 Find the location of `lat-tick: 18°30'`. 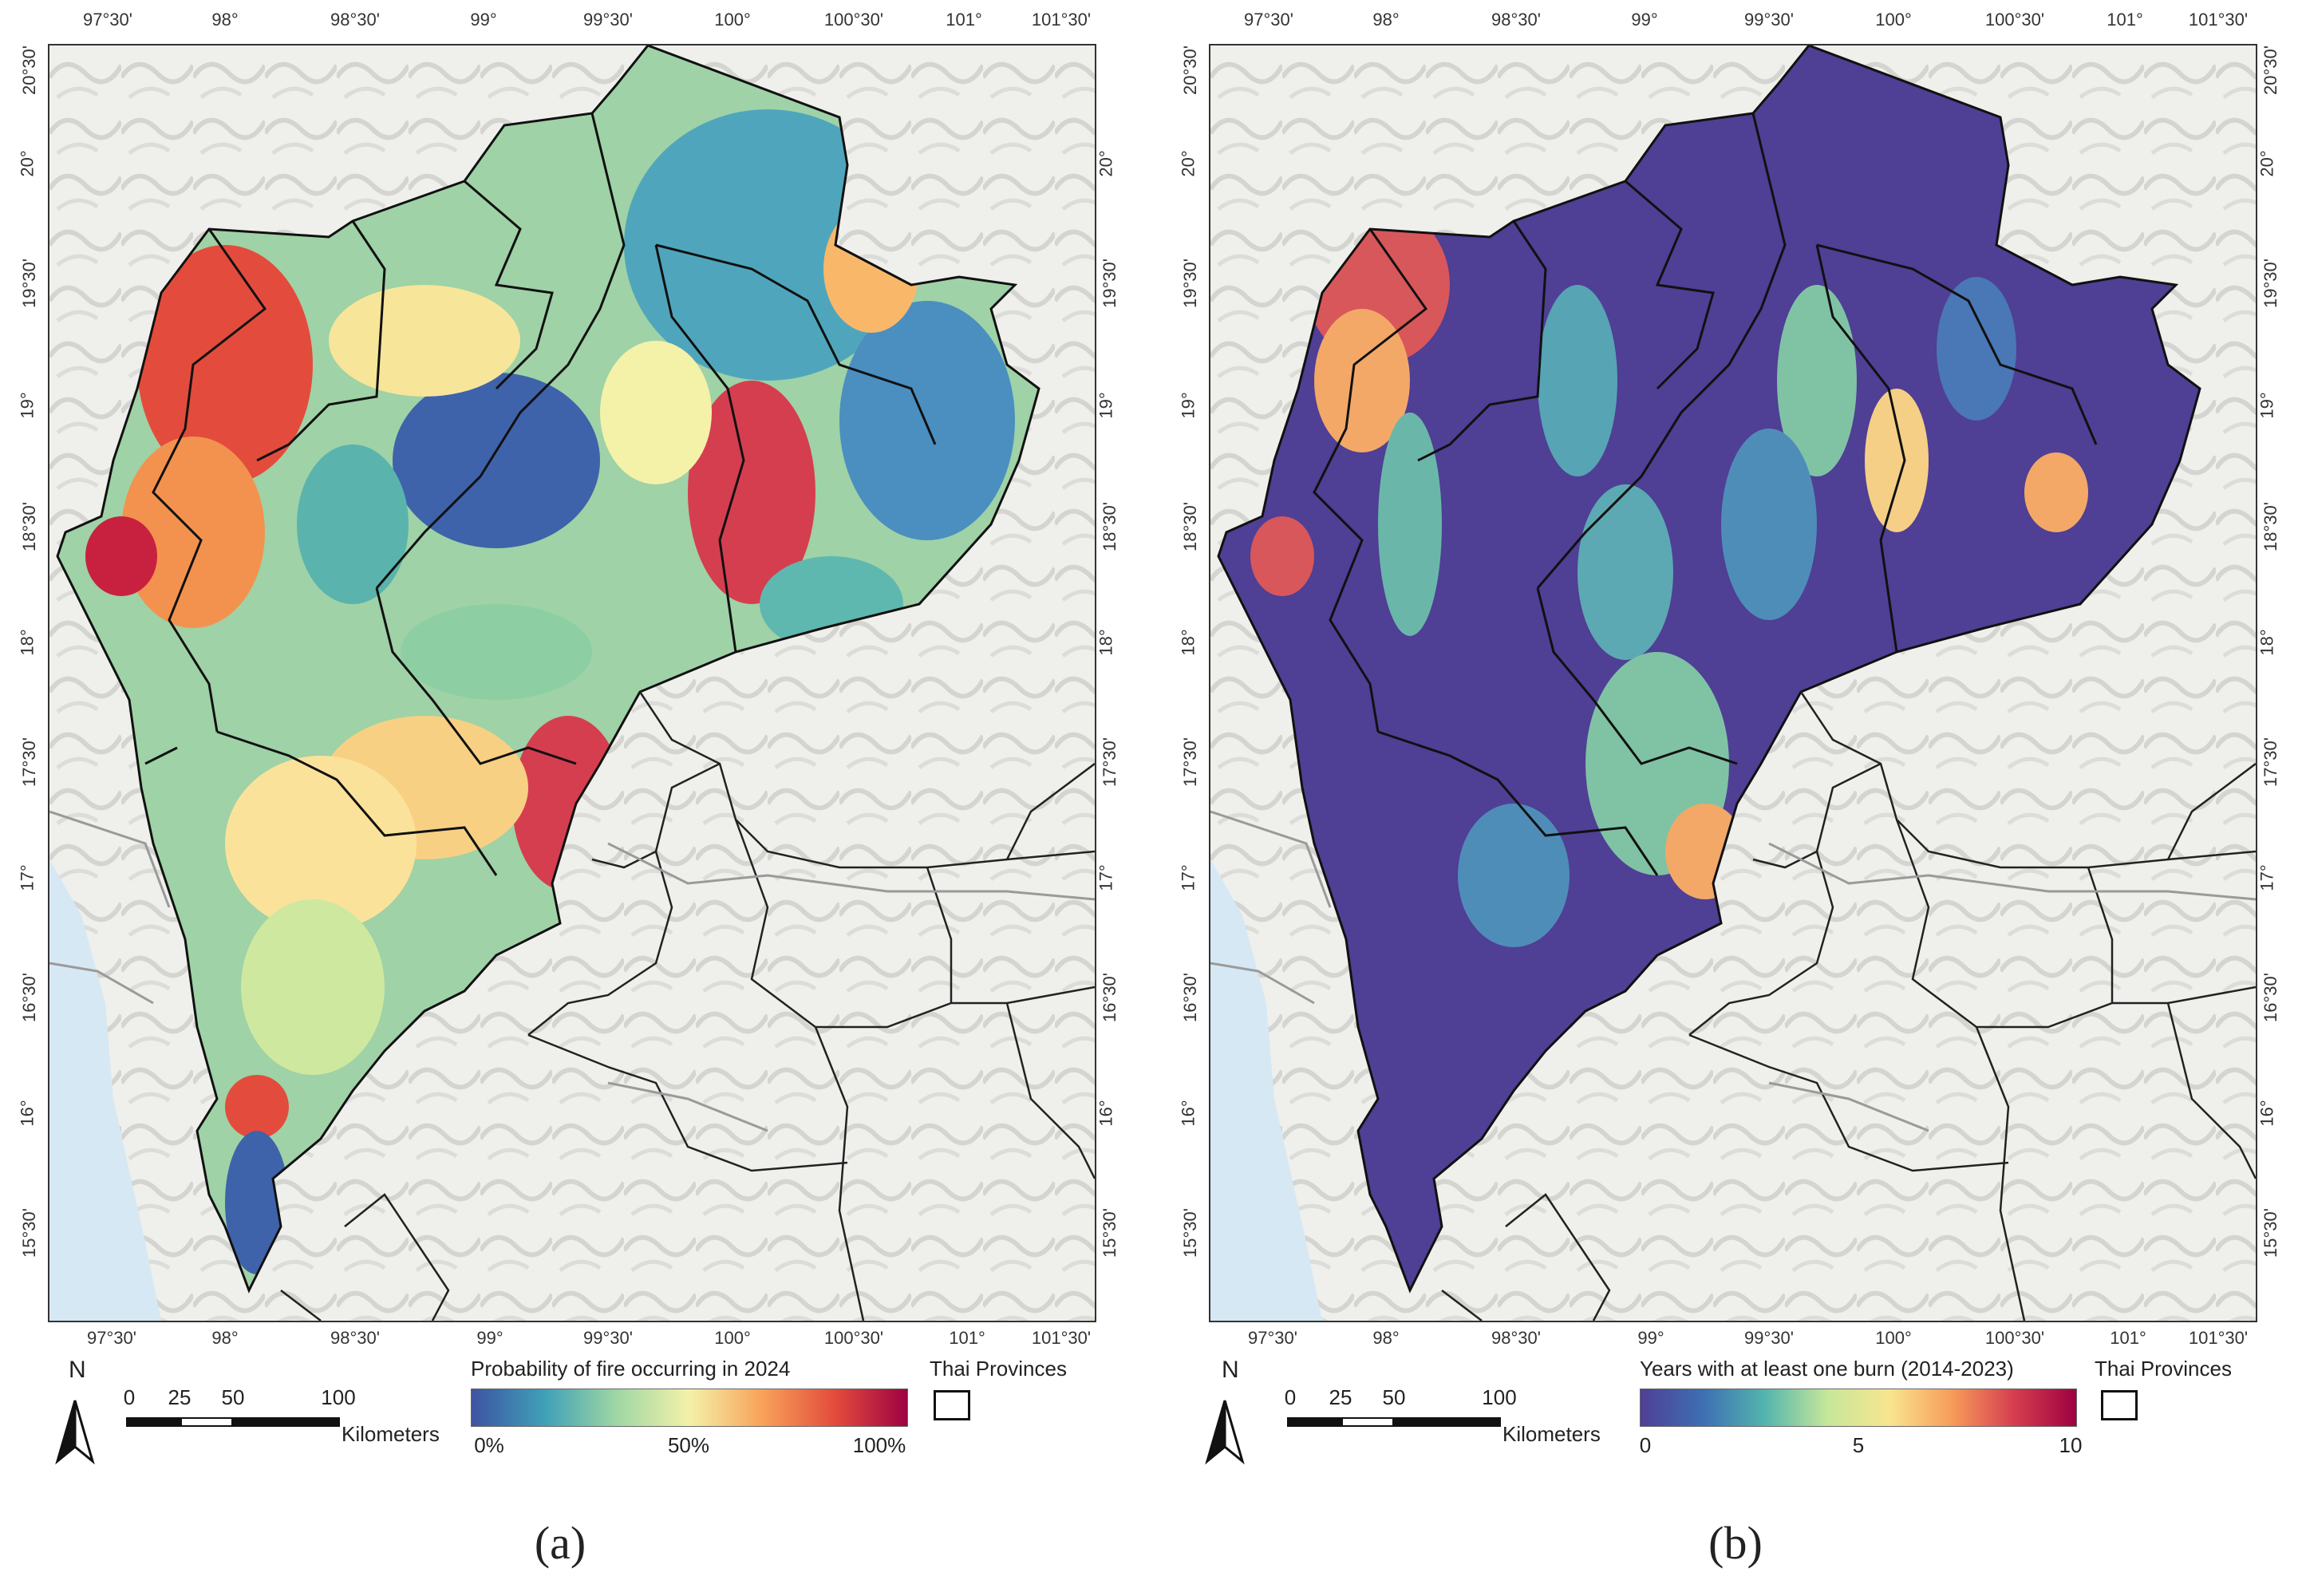

lat-tick: 18°30' is located at coordinates (1109, 526).